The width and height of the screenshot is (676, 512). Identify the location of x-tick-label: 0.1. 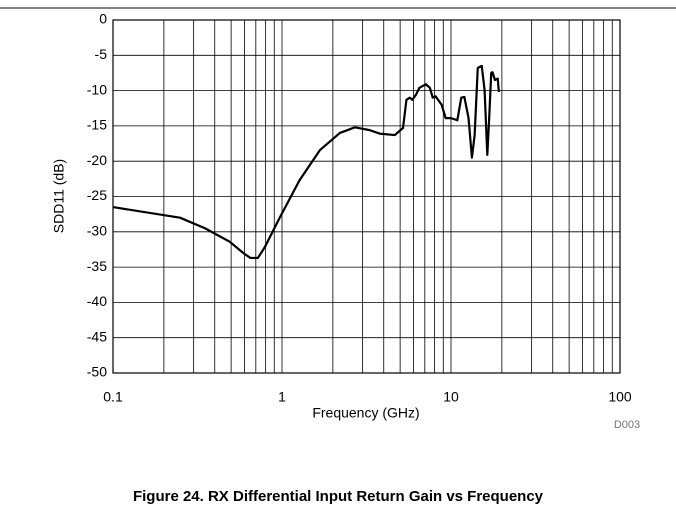
(113, 397).